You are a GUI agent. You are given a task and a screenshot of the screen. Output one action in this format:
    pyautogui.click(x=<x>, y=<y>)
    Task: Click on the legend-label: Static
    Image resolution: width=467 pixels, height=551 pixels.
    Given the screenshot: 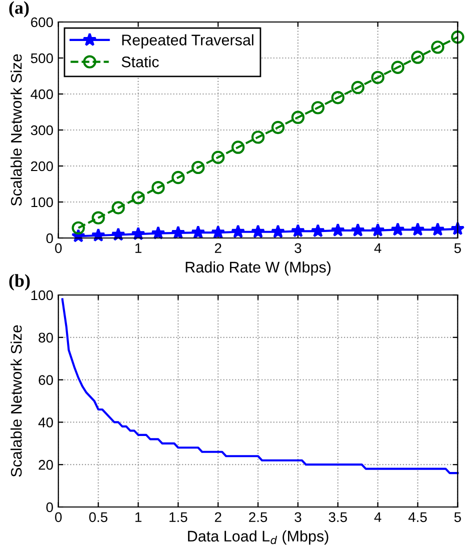 What is the action you would take?
    pyautogui.click(x=140, y=62)
    